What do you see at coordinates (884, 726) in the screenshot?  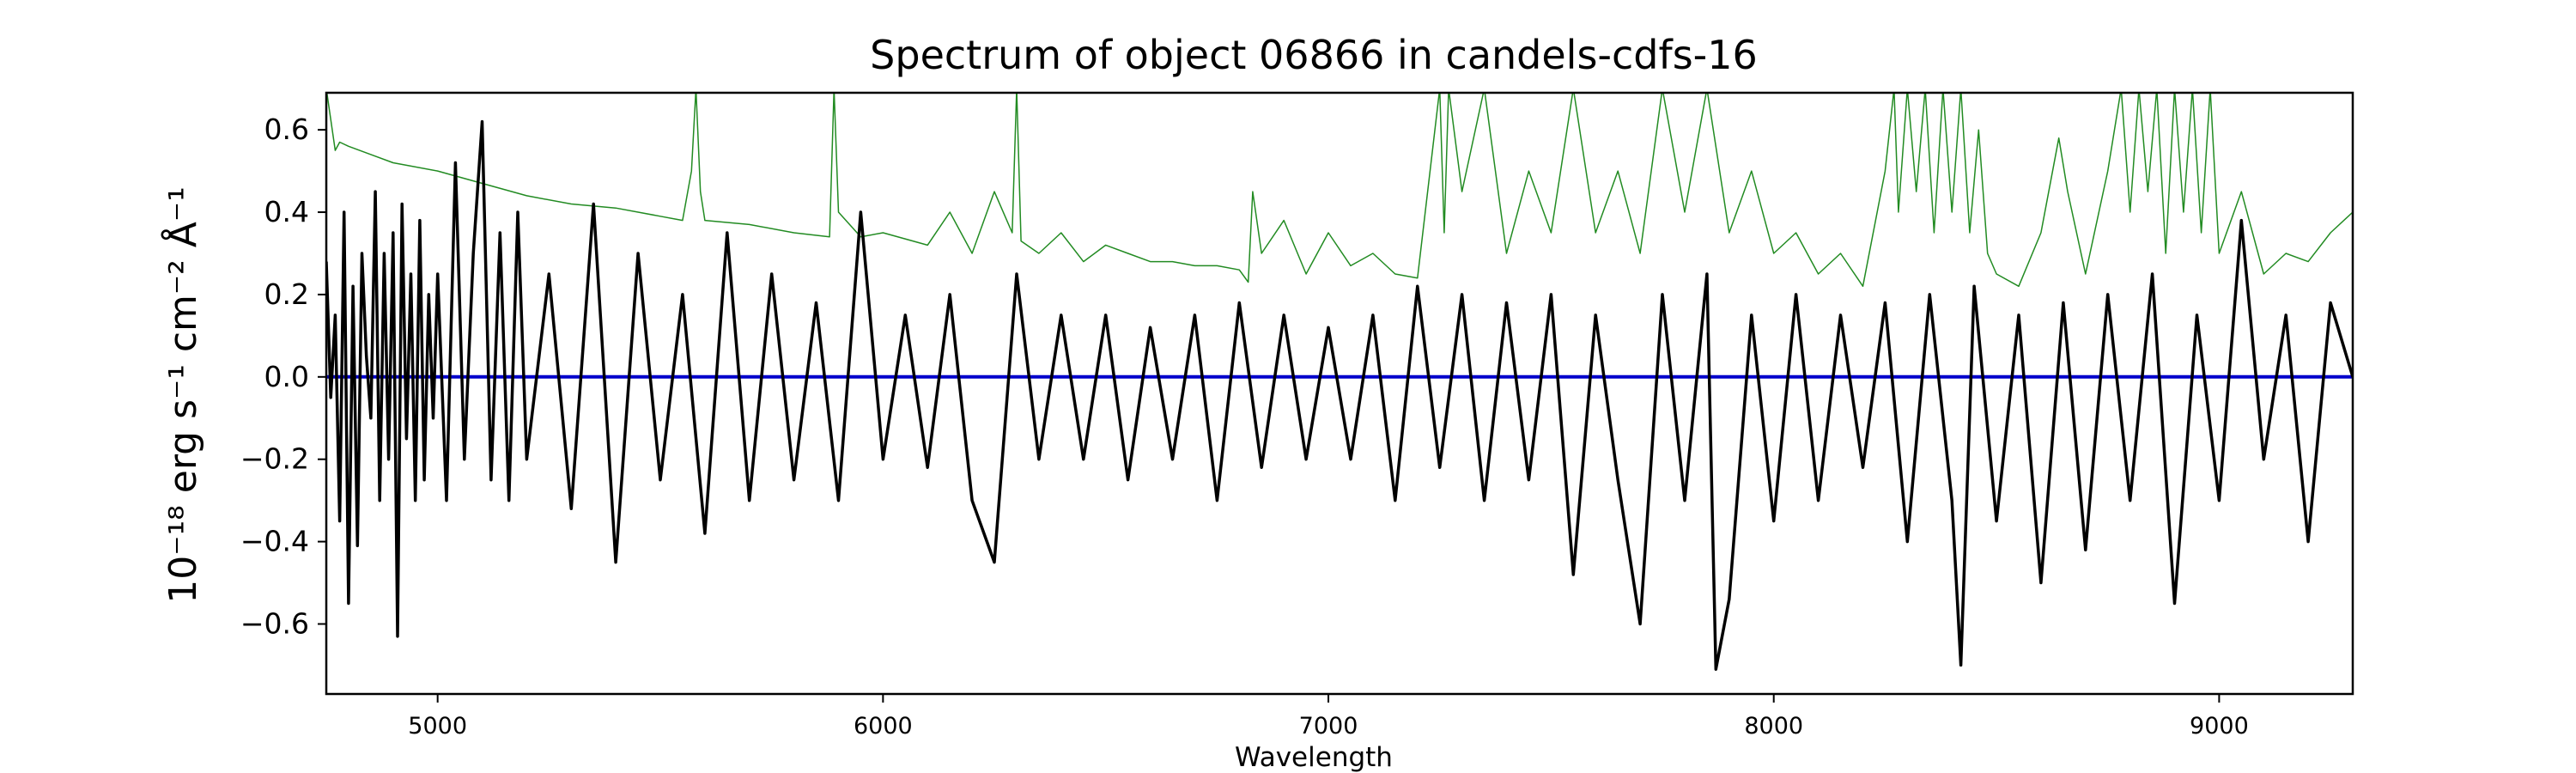 I see `x-tick-label: 6000` at bounding box center [884, 726].